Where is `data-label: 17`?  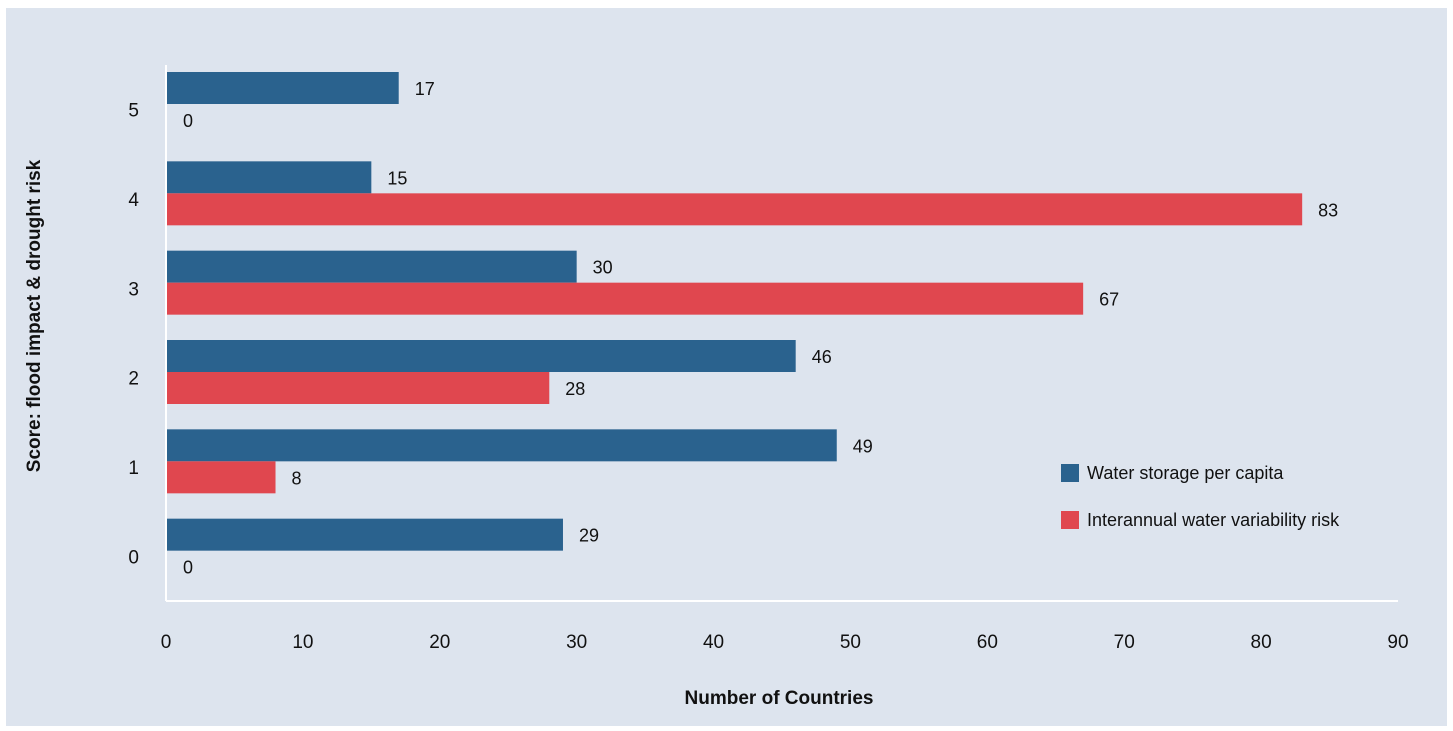 data-label: 17 is located at coordinates (425, 89).